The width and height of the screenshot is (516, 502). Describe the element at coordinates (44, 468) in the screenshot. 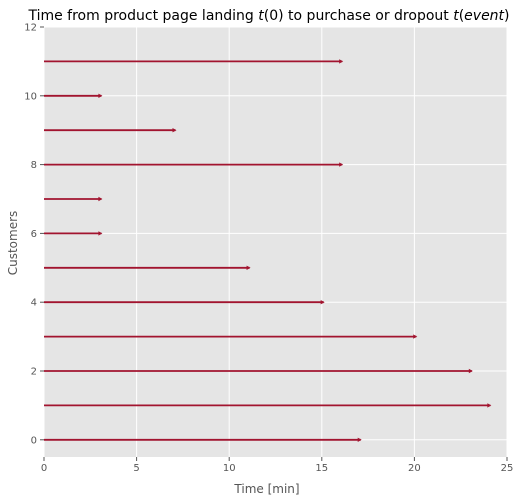

I see `x-tick-label: 0` at that location.